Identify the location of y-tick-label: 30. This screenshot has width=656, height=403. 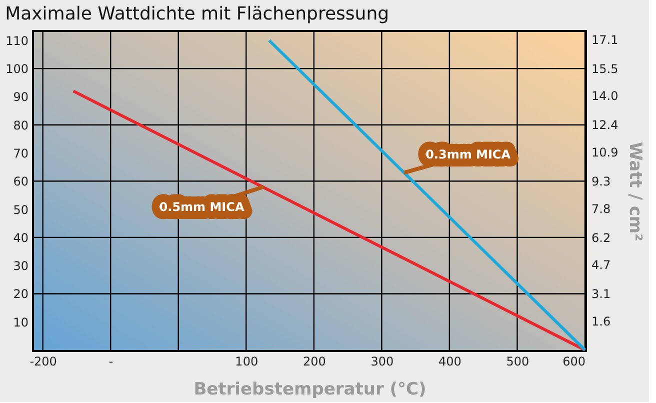
(20, 266).